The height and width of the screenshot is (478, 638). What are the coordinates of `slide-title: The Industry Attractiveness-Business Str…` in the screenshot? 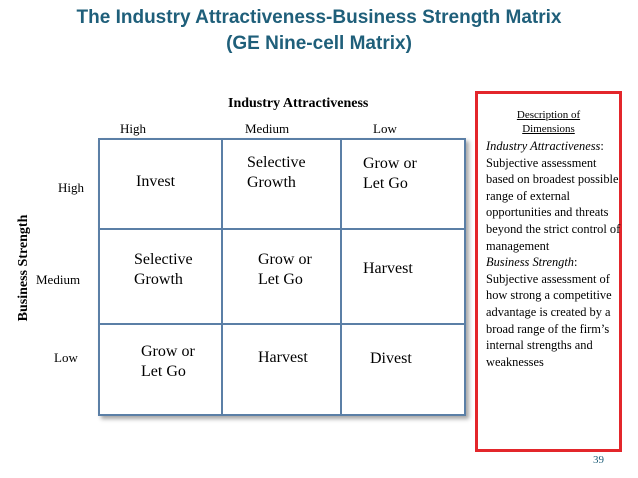 It's located at (319, 17).